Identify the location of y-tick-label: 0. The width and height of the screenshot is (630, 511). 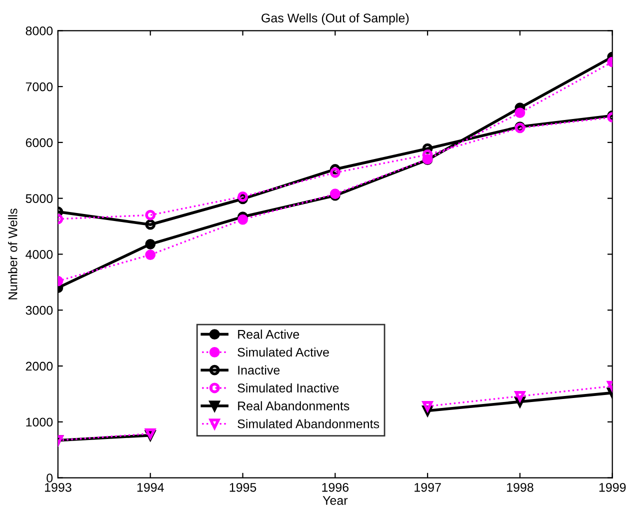
(49, 478).